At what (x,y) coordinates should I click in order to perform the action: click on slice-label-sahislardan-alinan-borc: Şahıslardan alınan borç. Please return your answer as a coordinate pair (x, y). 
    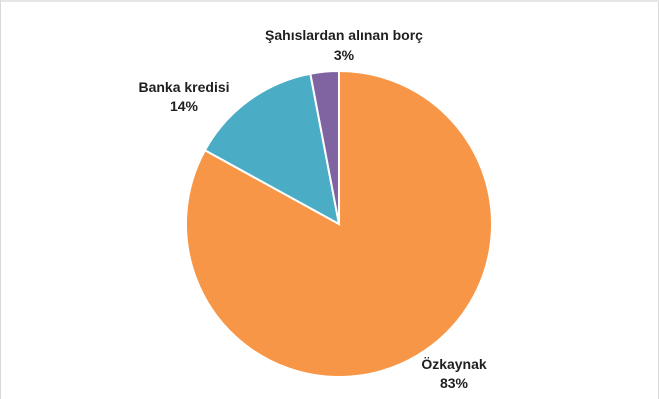
    Looking at the image, I should click on (344, 35).